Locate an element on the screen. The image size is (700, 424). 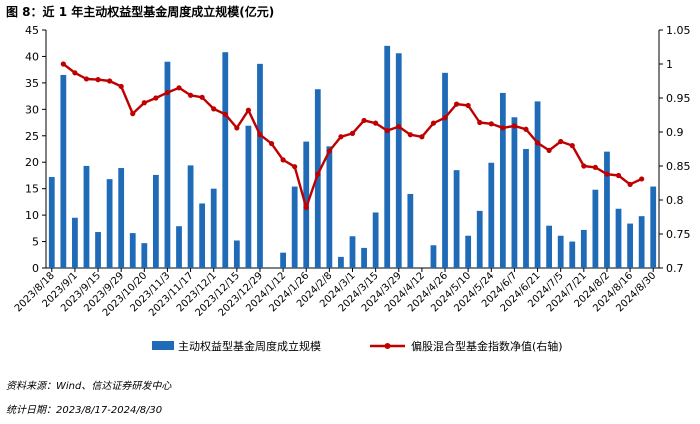
left-tick-label: 30 is located at coordinates (32, 109).